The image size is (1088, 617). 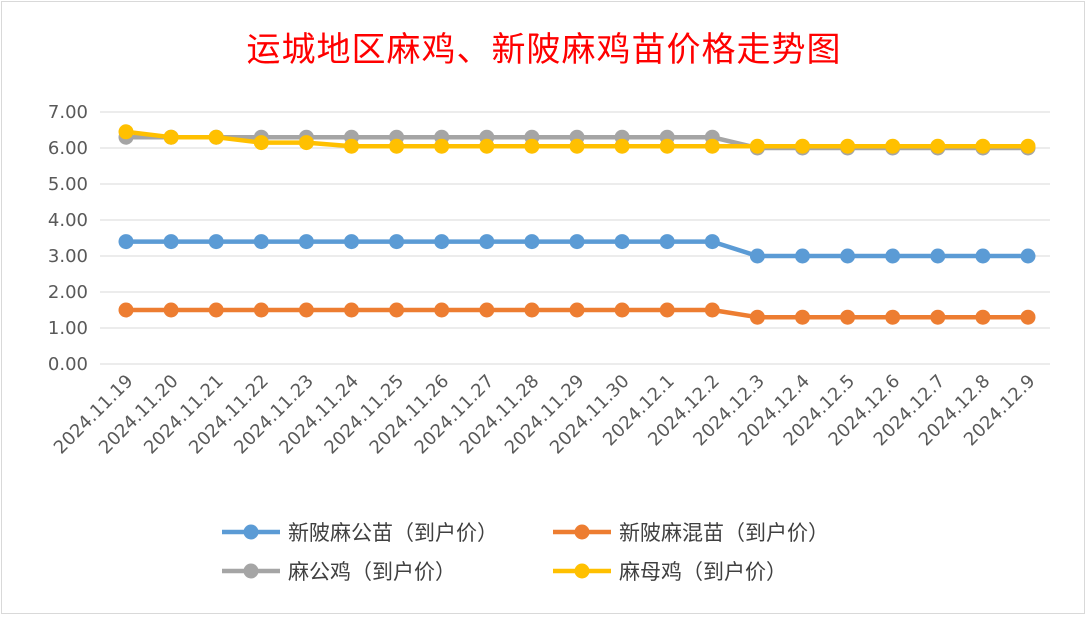 What do you see at coordinates (544, 50) in the screenshot?
I see `chart-title: 运城地区麻鸡、新陂麻鸡苗价格走势图` at bounding box center [544, 50].